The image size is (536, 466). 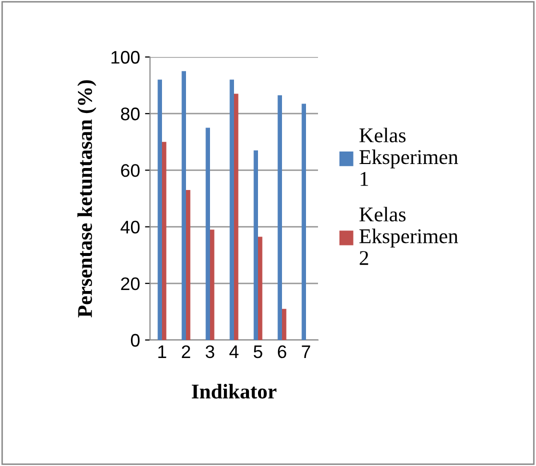 I want to click on y-tick-label: 80, so click(x=130, y=114).